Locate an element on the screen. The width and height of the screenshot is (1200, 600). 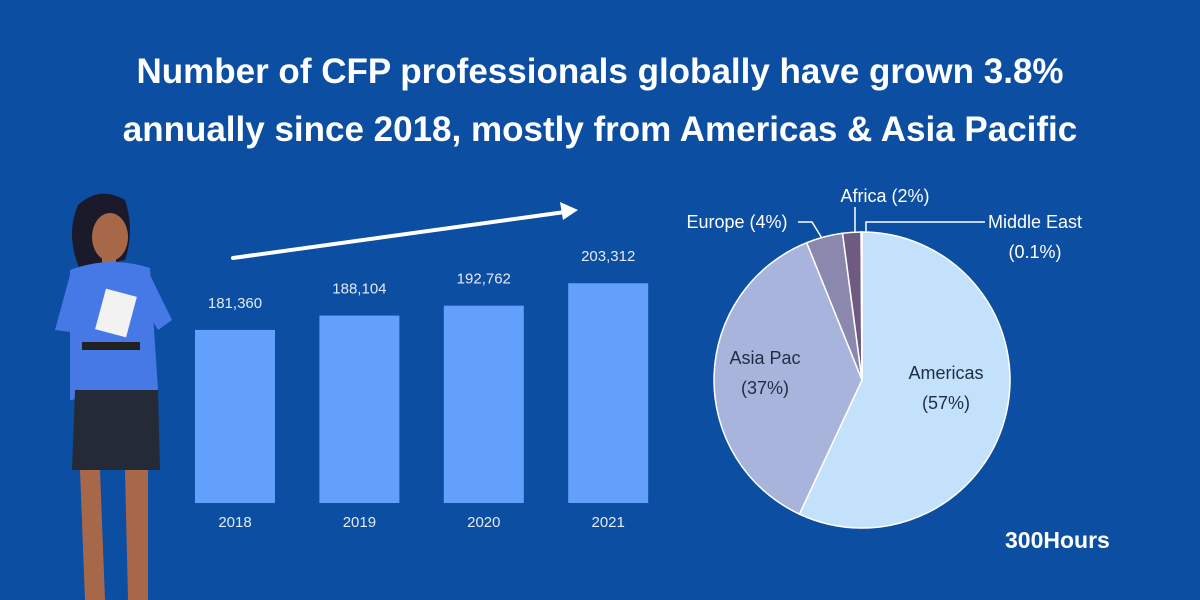
value-label: 188,104 is located at coordinates (359, 289).